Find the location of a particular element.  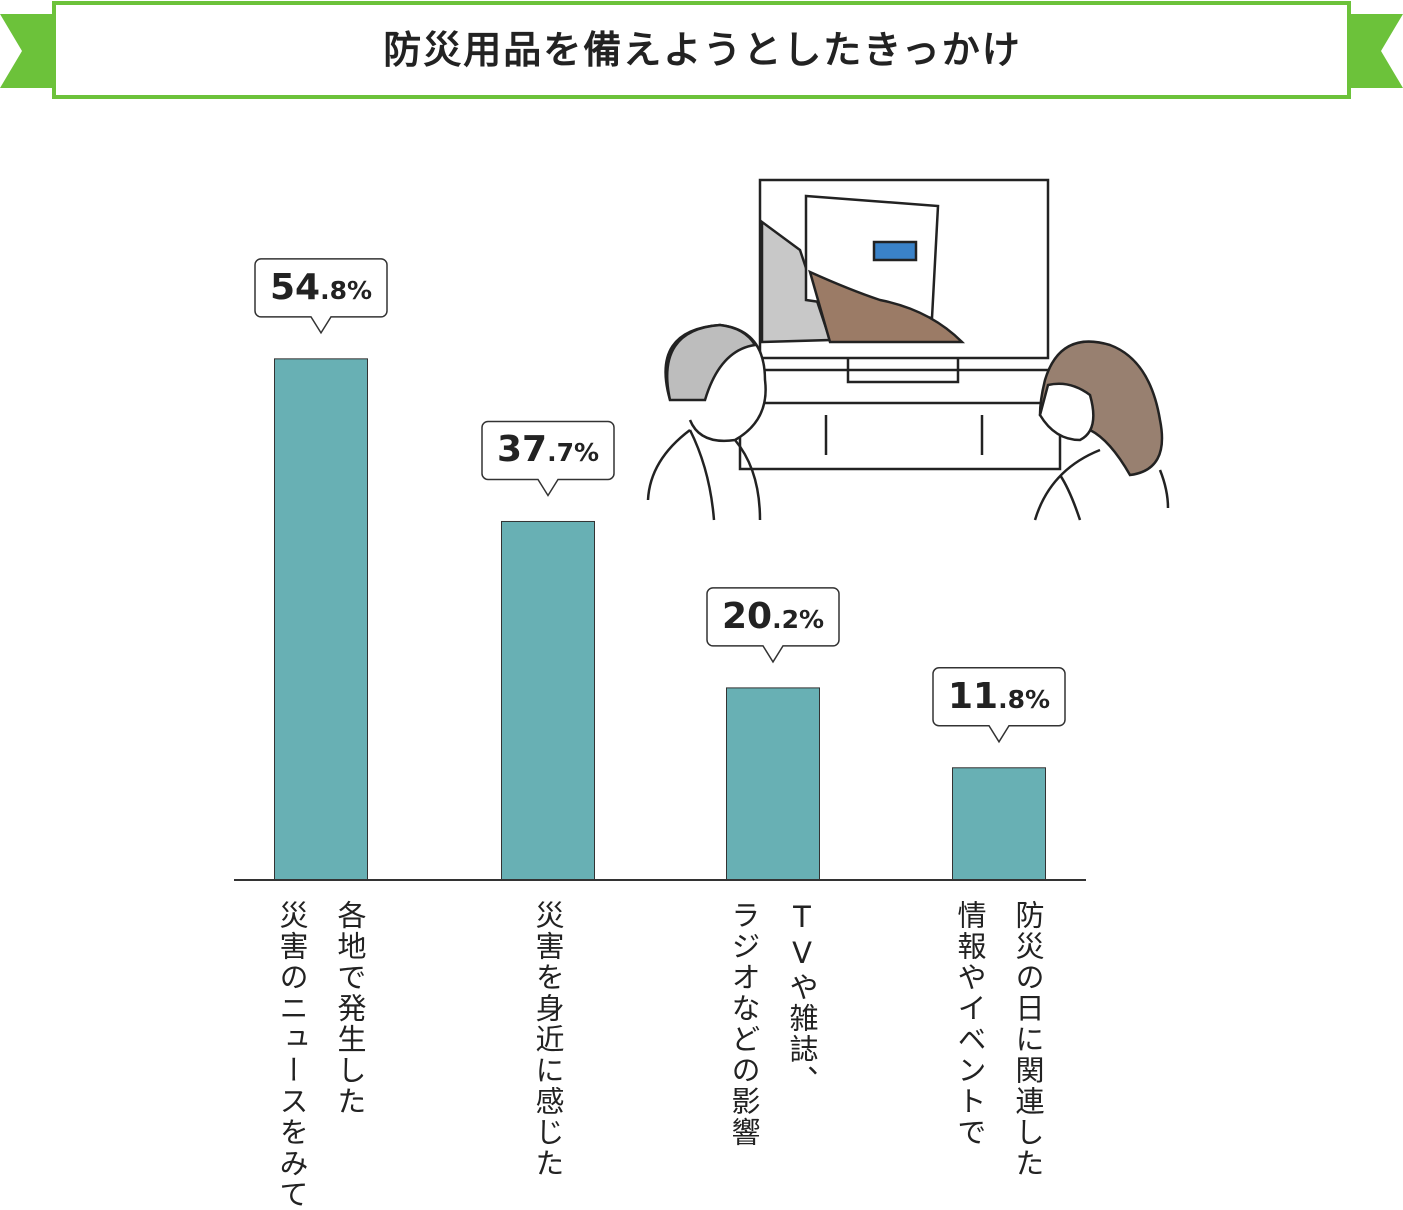

value-label: 20.2% is located at coordinates (773, 616).